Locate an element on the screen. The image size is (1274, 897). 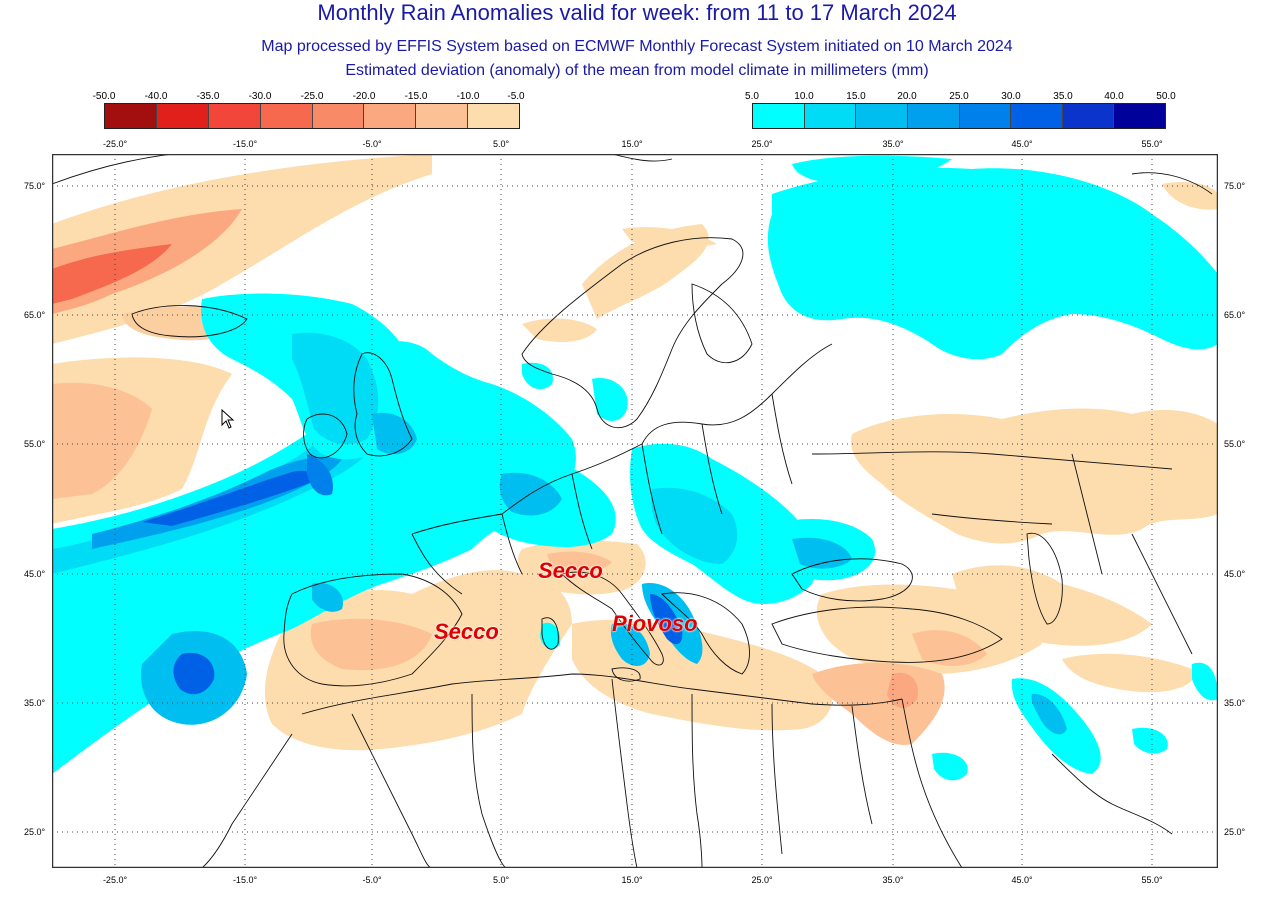
wet-label: 35.0 is located at coordinates (1063, 96).